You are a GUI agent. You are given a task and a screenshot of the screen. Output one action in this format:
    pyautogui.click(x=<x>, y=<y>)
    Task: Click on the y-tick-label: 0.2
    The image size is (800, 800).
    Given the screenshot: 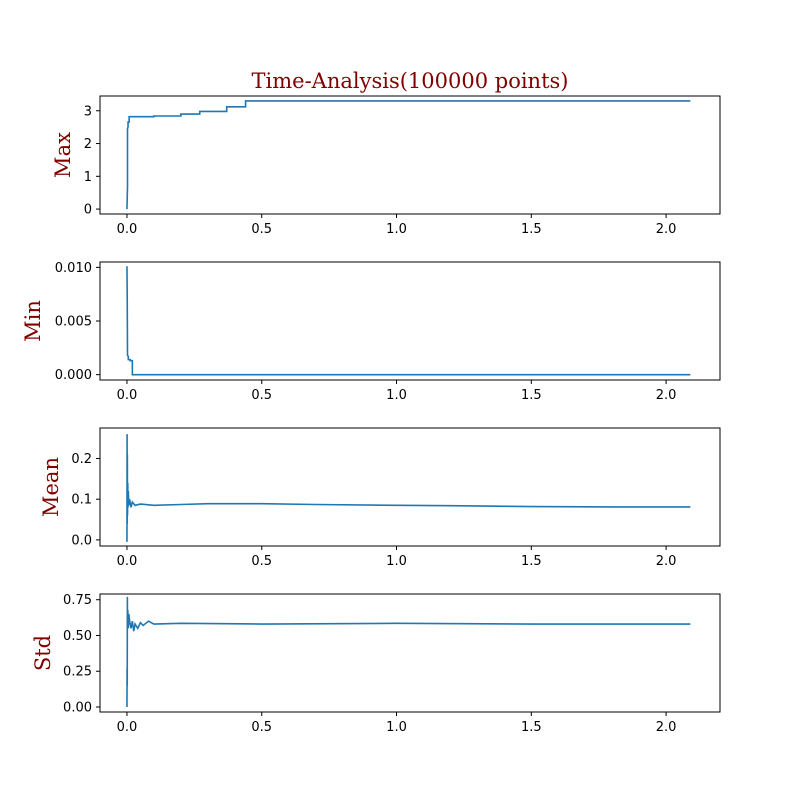 What is the action you would take?
    pyautogui.click(x=81, y=459)
    